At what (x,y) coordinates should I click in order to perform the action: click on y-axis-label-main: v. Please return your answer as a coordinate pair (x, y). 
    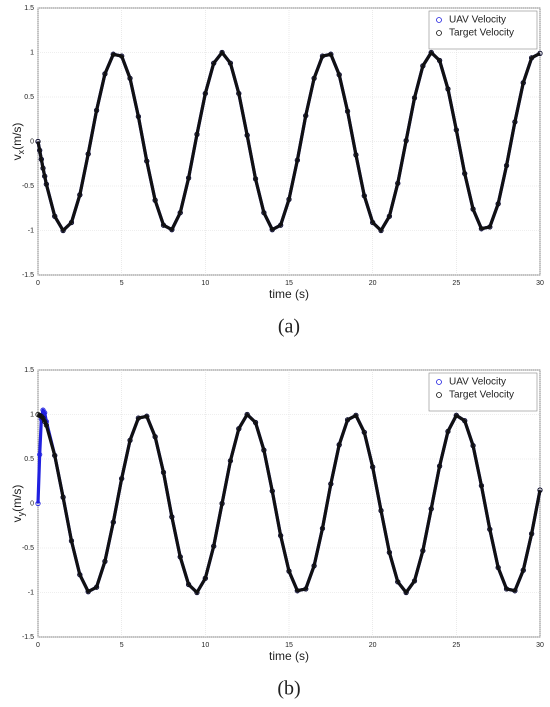
    Looking at the image, I should click on (17, 157).